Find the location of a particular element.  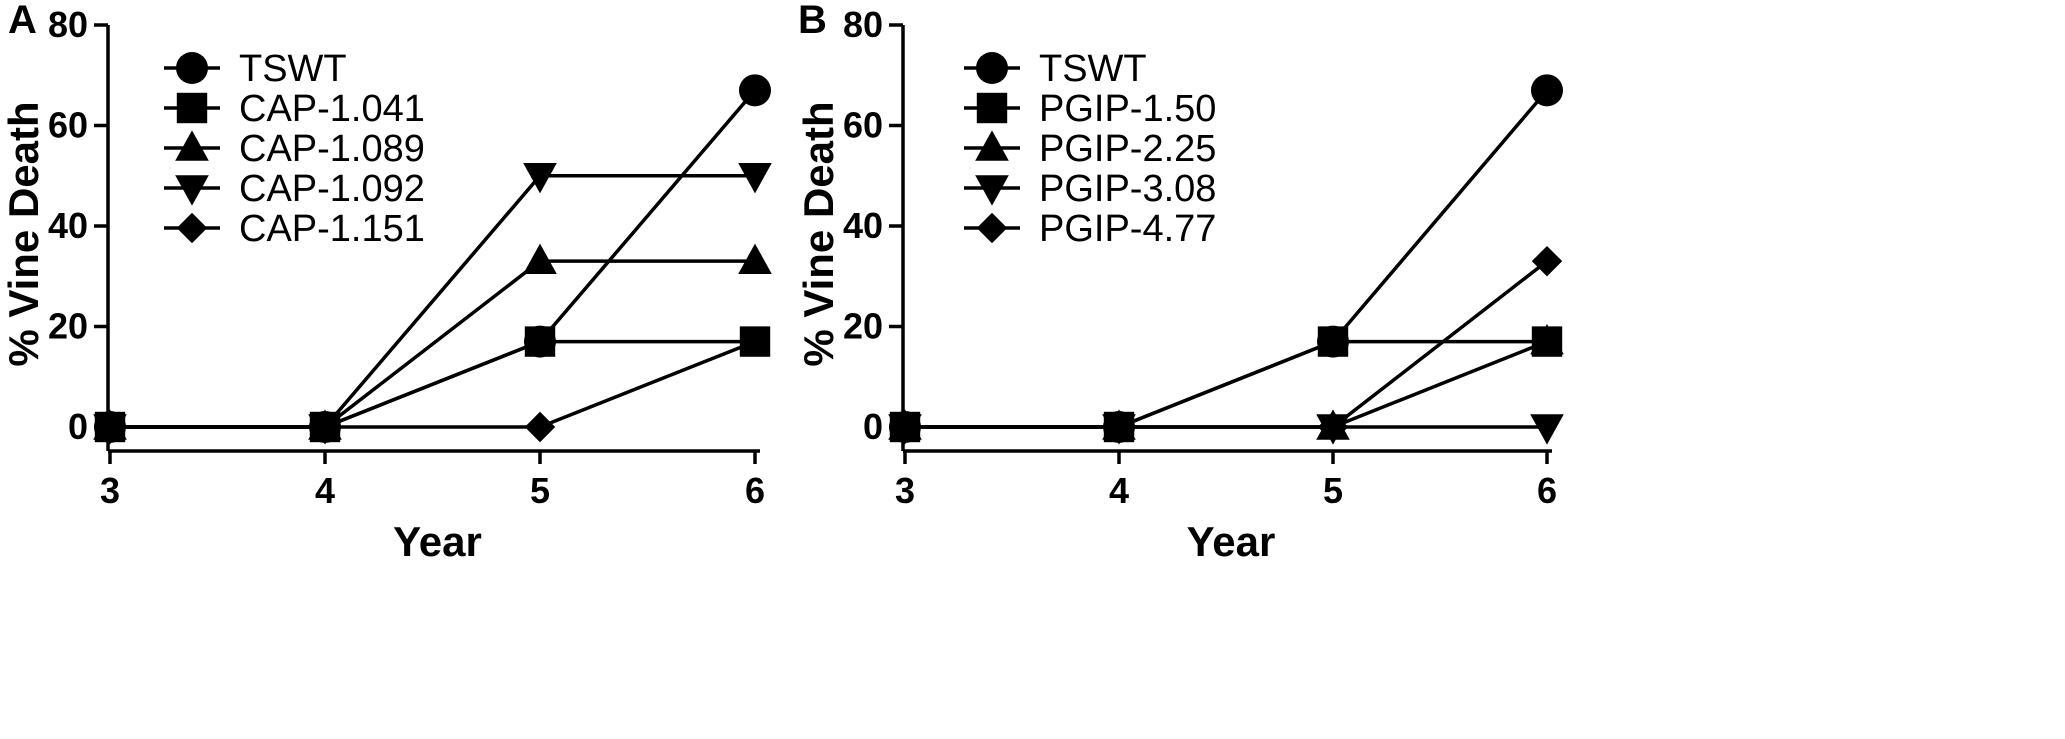

panel-letter: A is located at coordinates (22, 21).